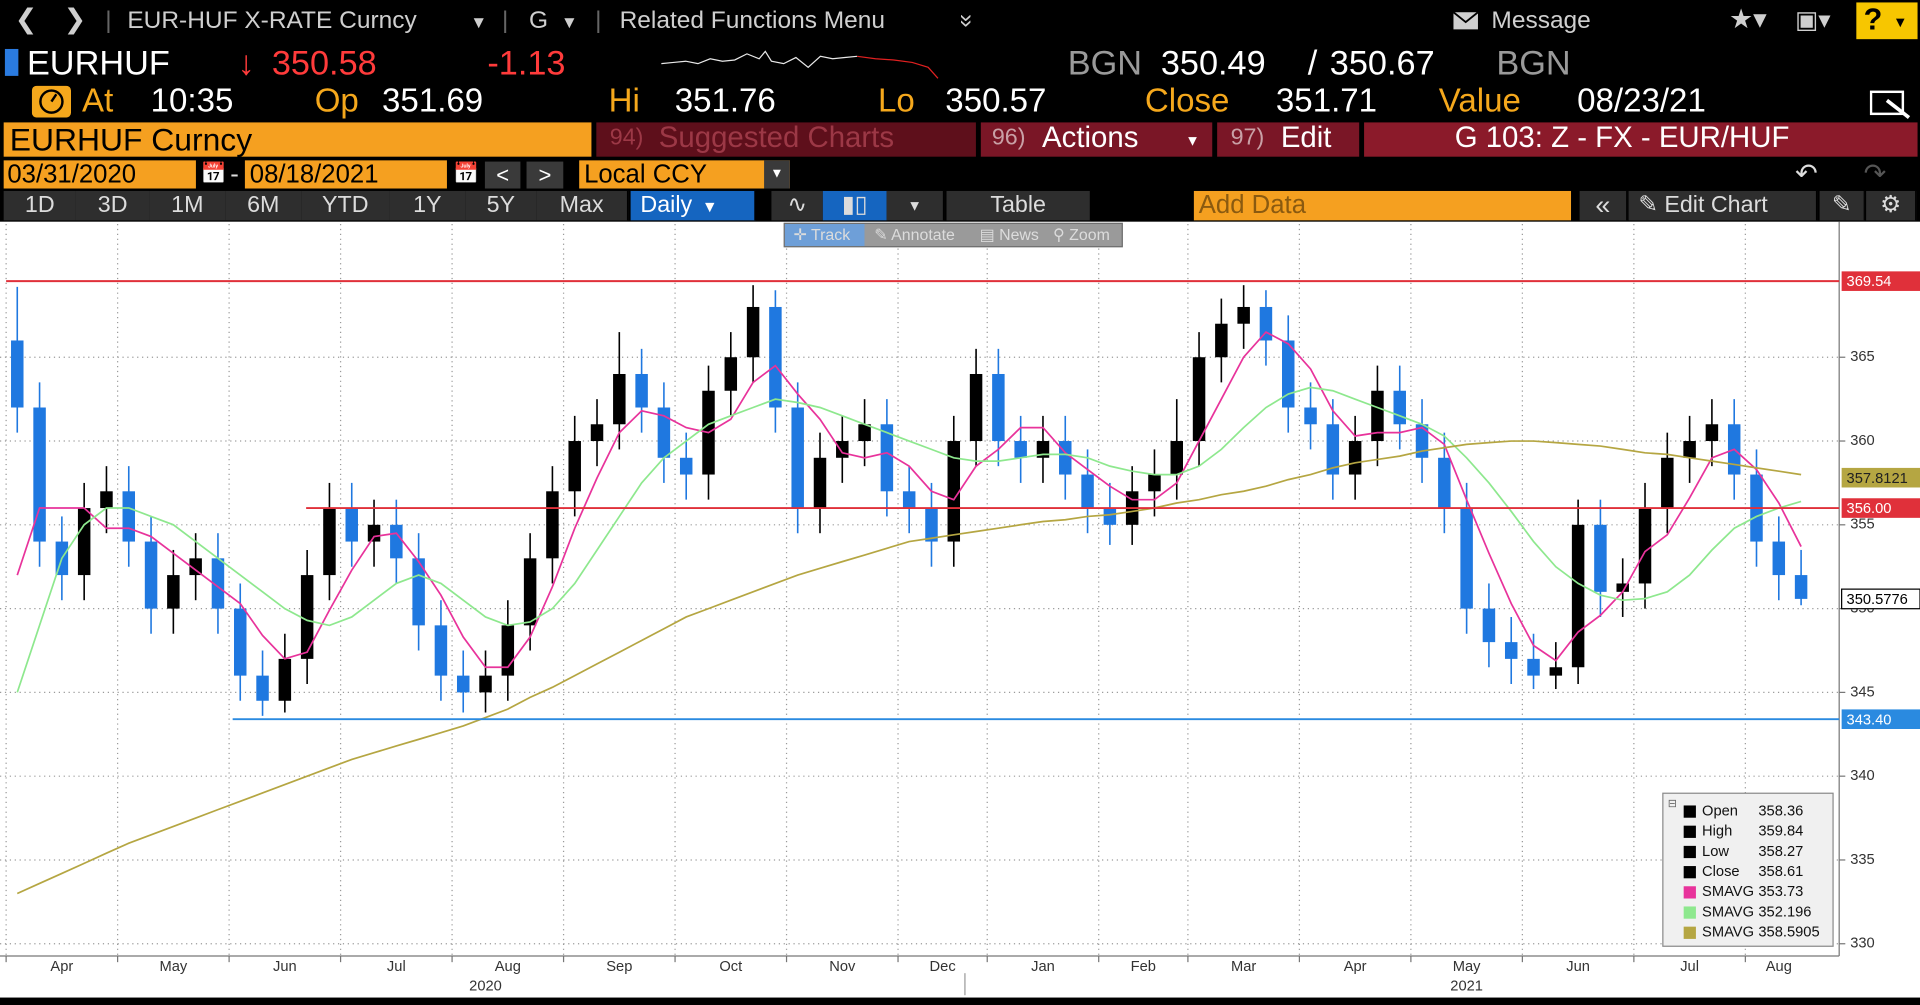 This screenshot has width=1920, height=1005. Describe the element at coordinates (324, 63) in the screenshot. I see `last-price: 350.58` at that location.